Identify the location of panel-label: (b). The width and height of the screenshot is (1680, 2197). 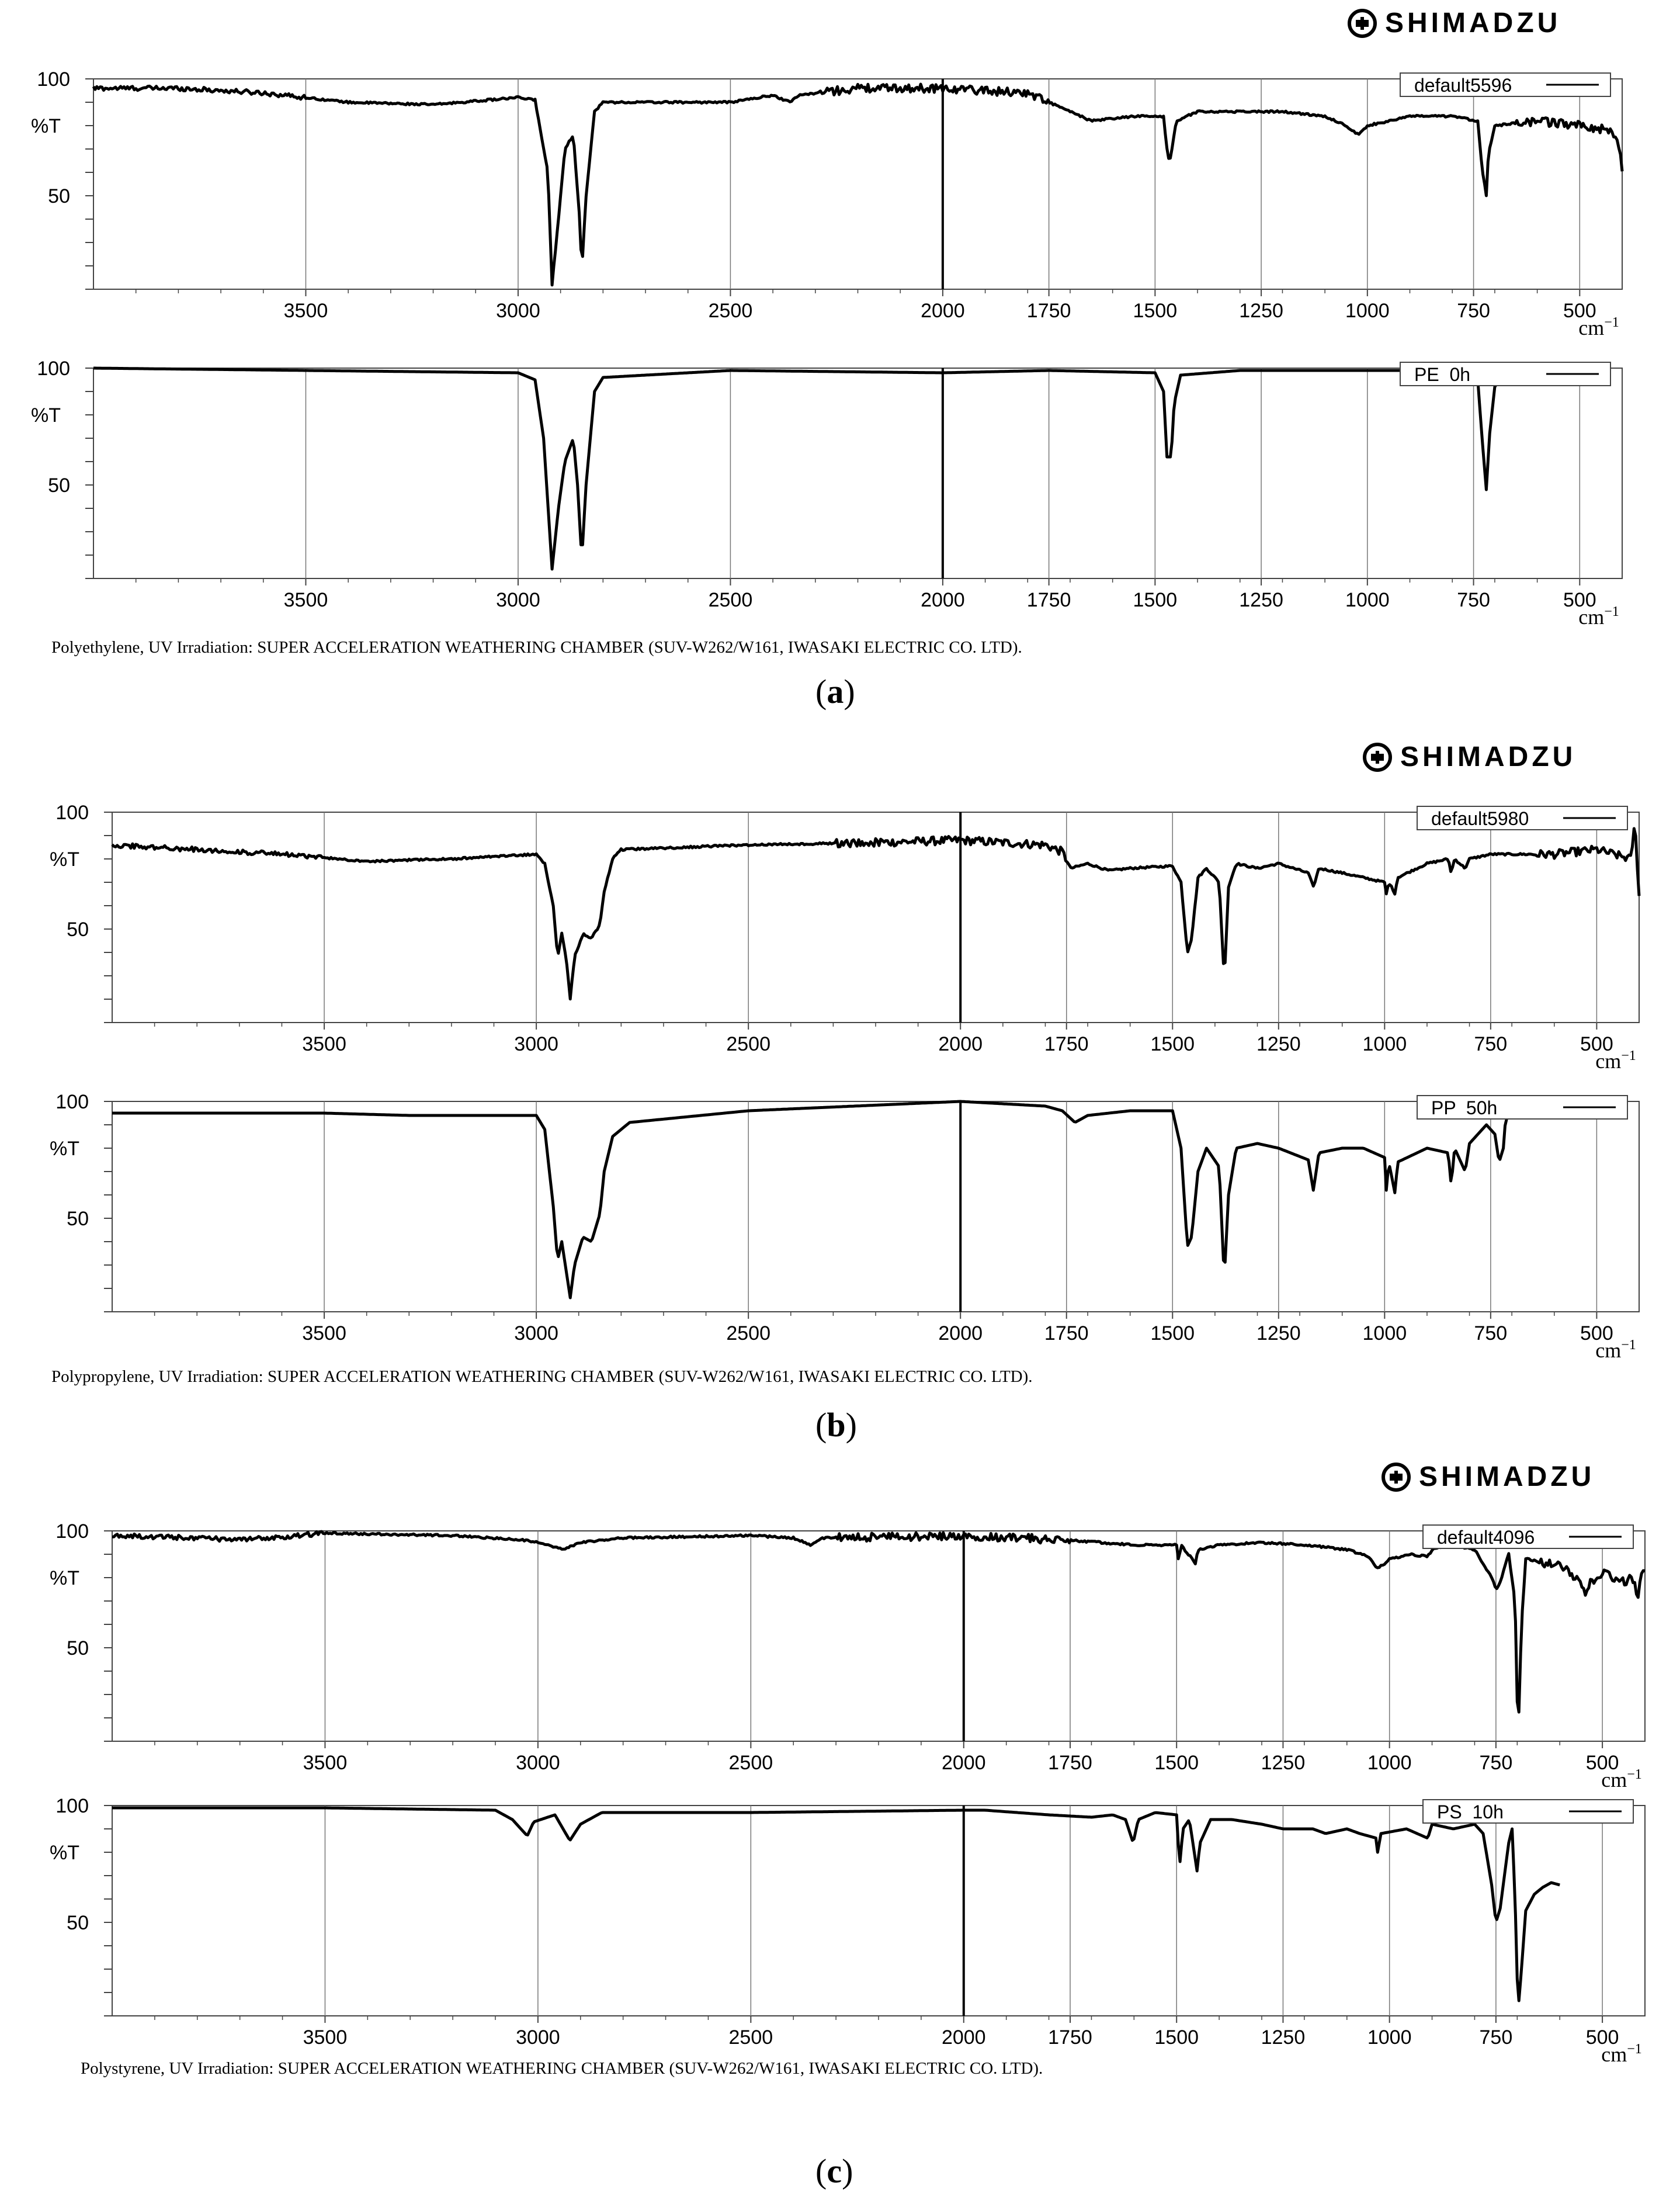
(836, 1425).